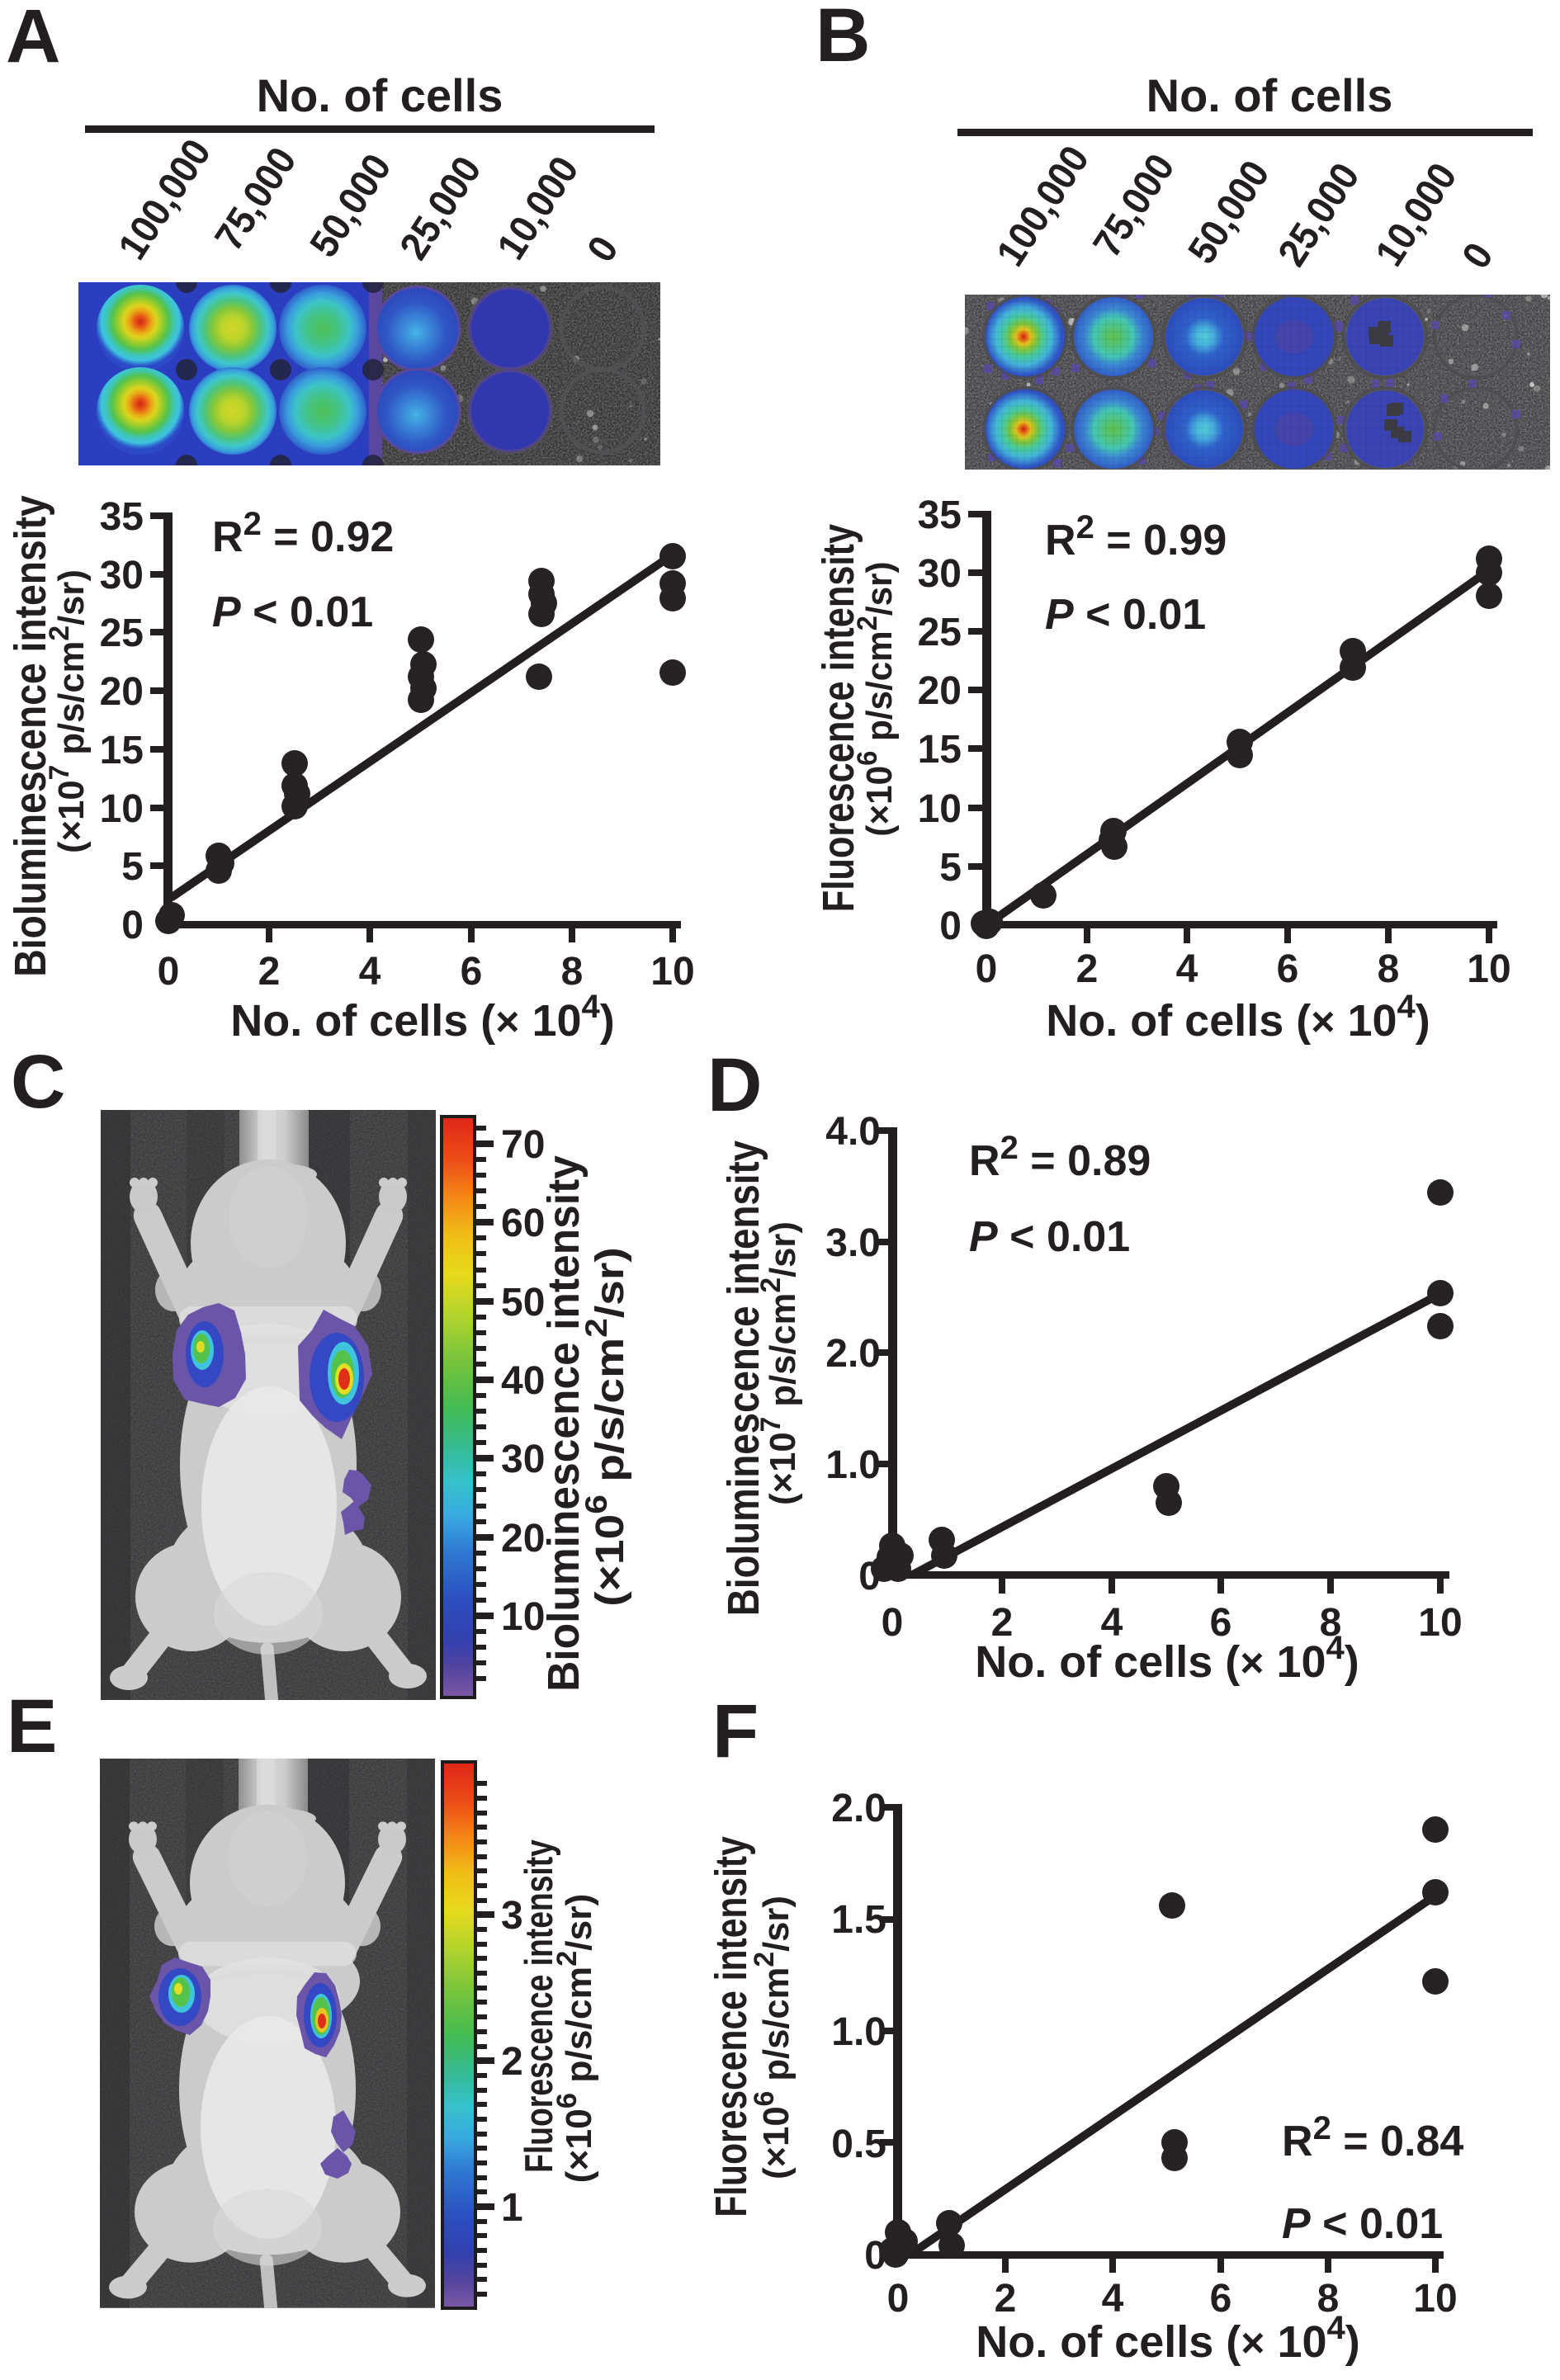 The width and height of the screenshot is (1560, 2380). Describe the element at coordinates (32, 1726) in the screenshot. I see `svg-text: E` at that location.